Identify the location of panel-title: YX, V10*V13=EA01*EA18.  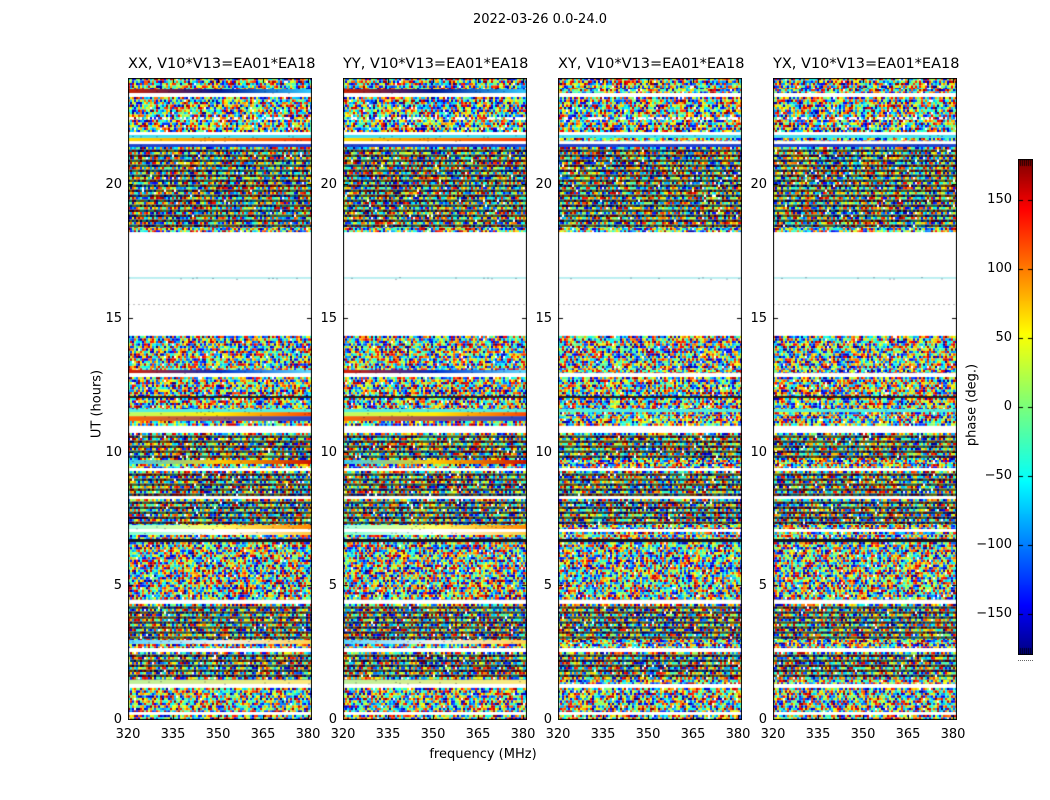
(866, 64).